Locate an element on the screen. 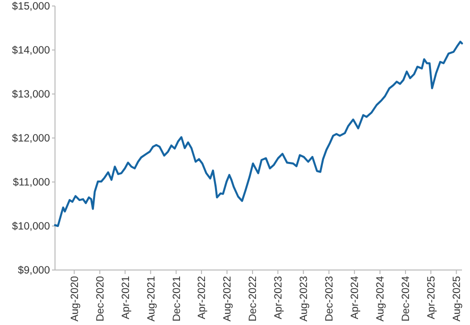 The width and height of the screenshot is (470, 325). x-tick-label: Dec-2020 is located at coordinates (100, 299).